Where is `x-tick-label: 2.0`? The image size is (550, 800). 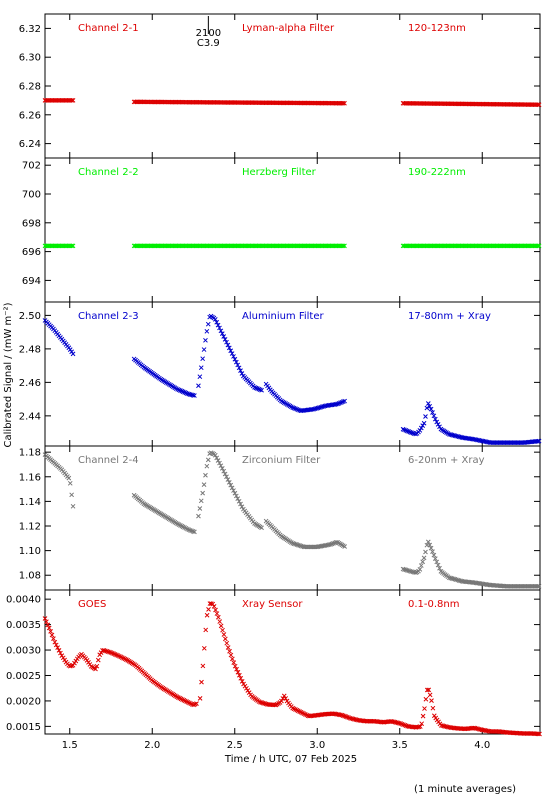
x-tick-label: 2.0 is located at coordinates (152, 745).